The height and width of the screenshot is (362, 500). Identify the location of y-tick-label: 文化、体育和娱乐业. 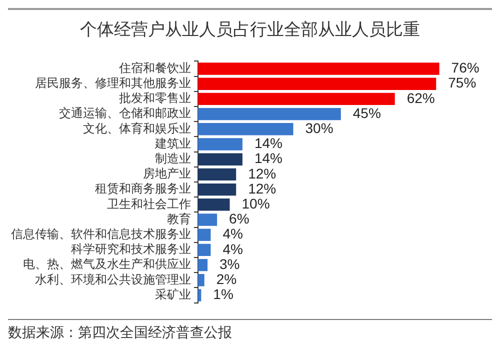
(137, 128).